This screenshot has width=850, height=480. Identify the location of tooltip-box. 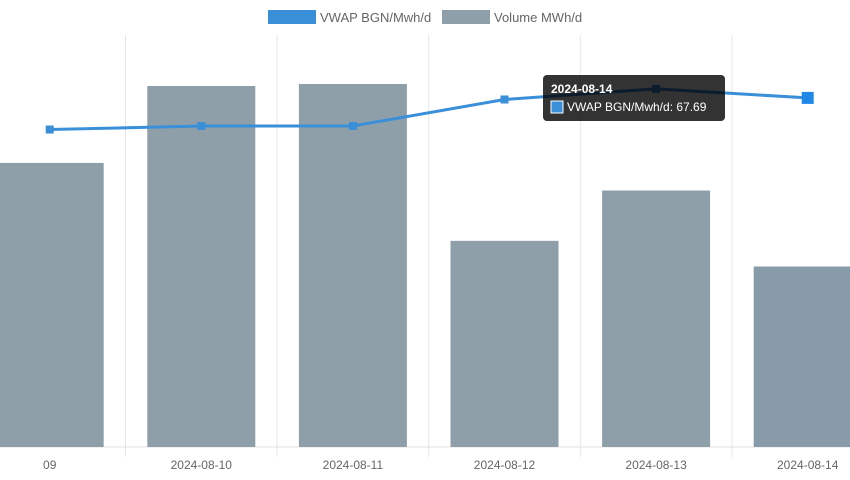
(634, 98).